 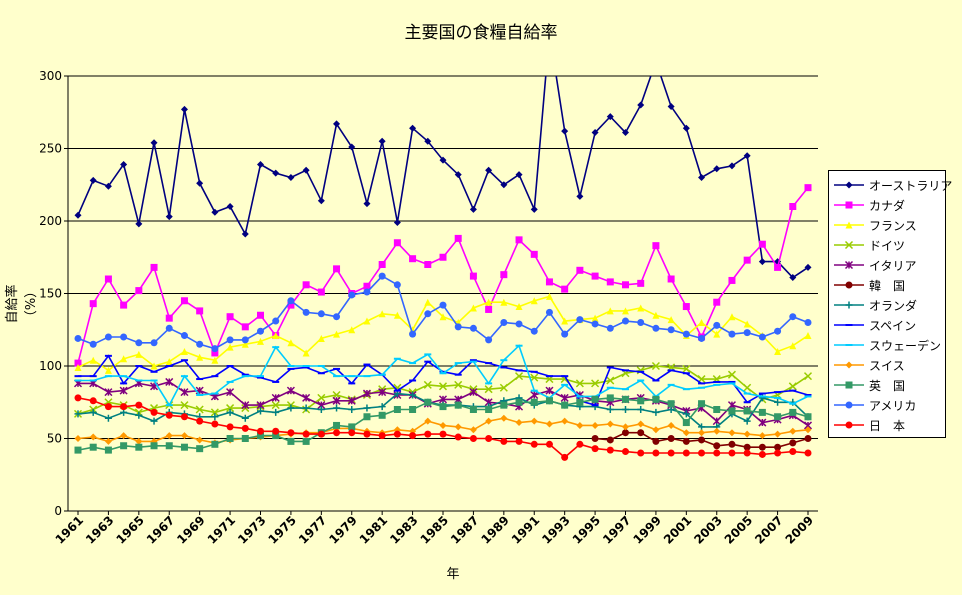 What do you see at coordinates (465, 530) in the screenshot?
I see `x-tick-label: 1987` at bounding box center [465, 530].